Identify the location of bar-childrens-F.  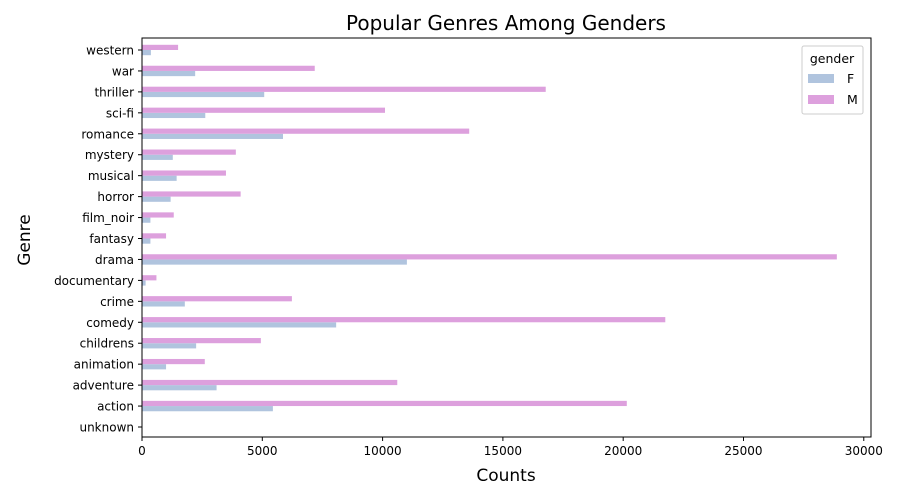
(169, 346).